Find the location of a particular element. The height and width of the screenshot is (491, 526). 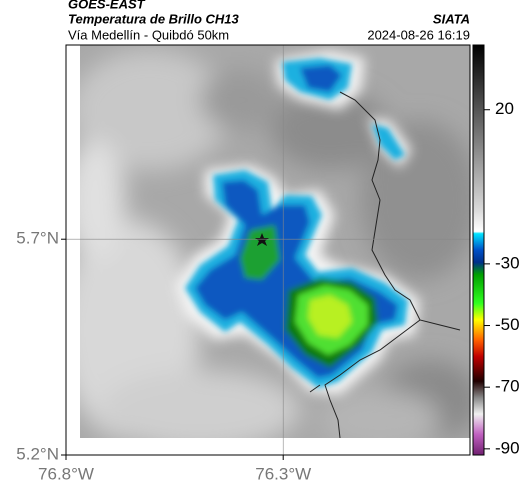

colorbar-tick-label: -70 is located at coordinates (507, 386).